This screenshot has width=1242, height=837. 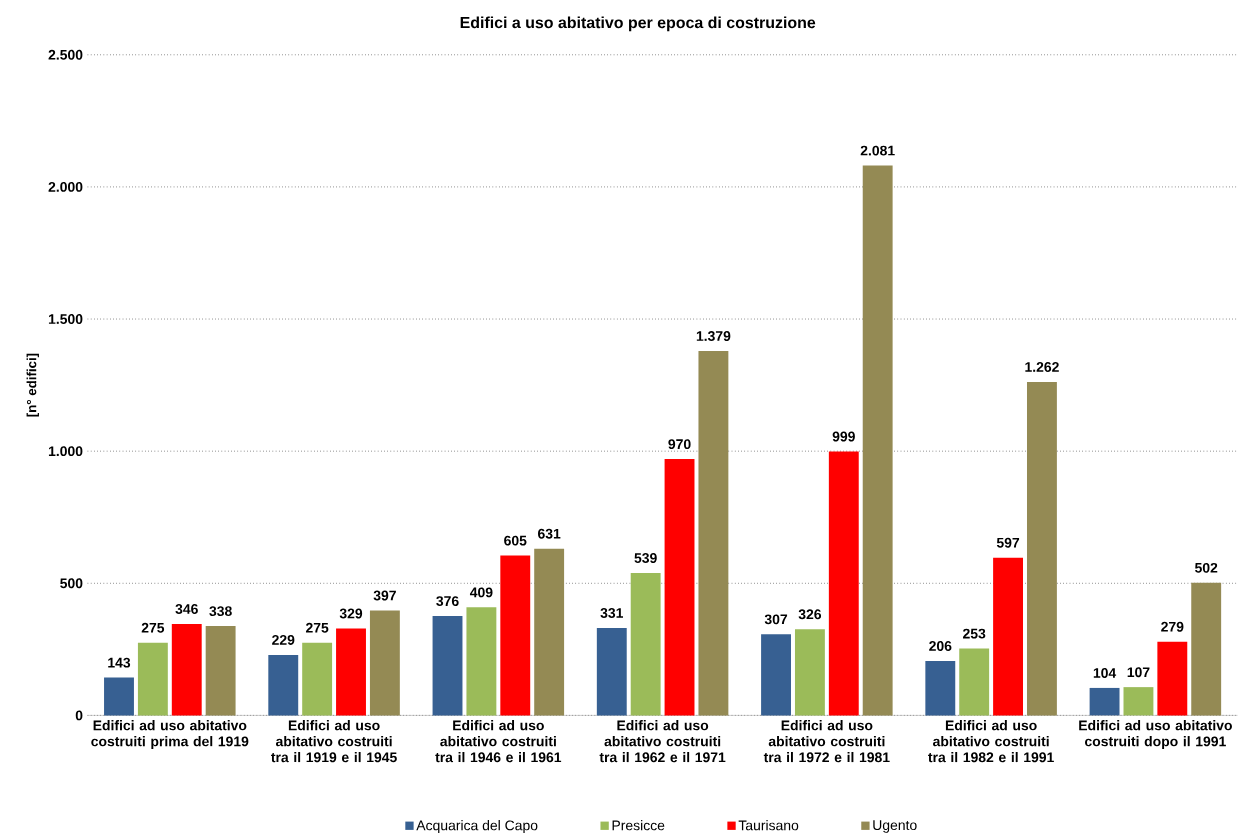 What do you see at coordinates (65, 451) in the screenshot?
I see `y-tick-label: 1.000` at bounding box center [65, 451].